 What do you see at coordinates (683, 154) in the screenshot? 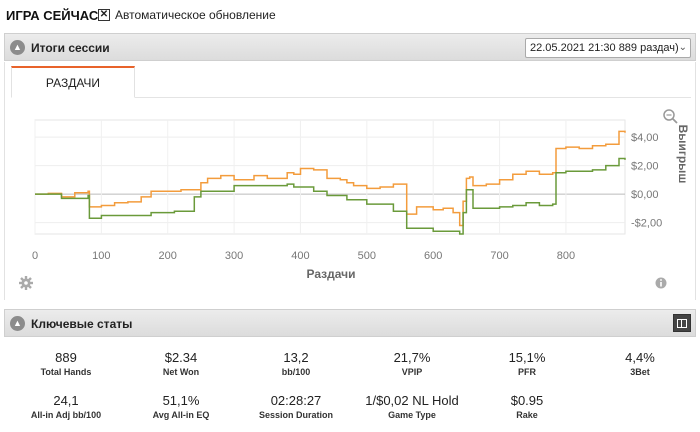
I see `y-axis-label: Выигрыш` at bounding box center [683, 154].